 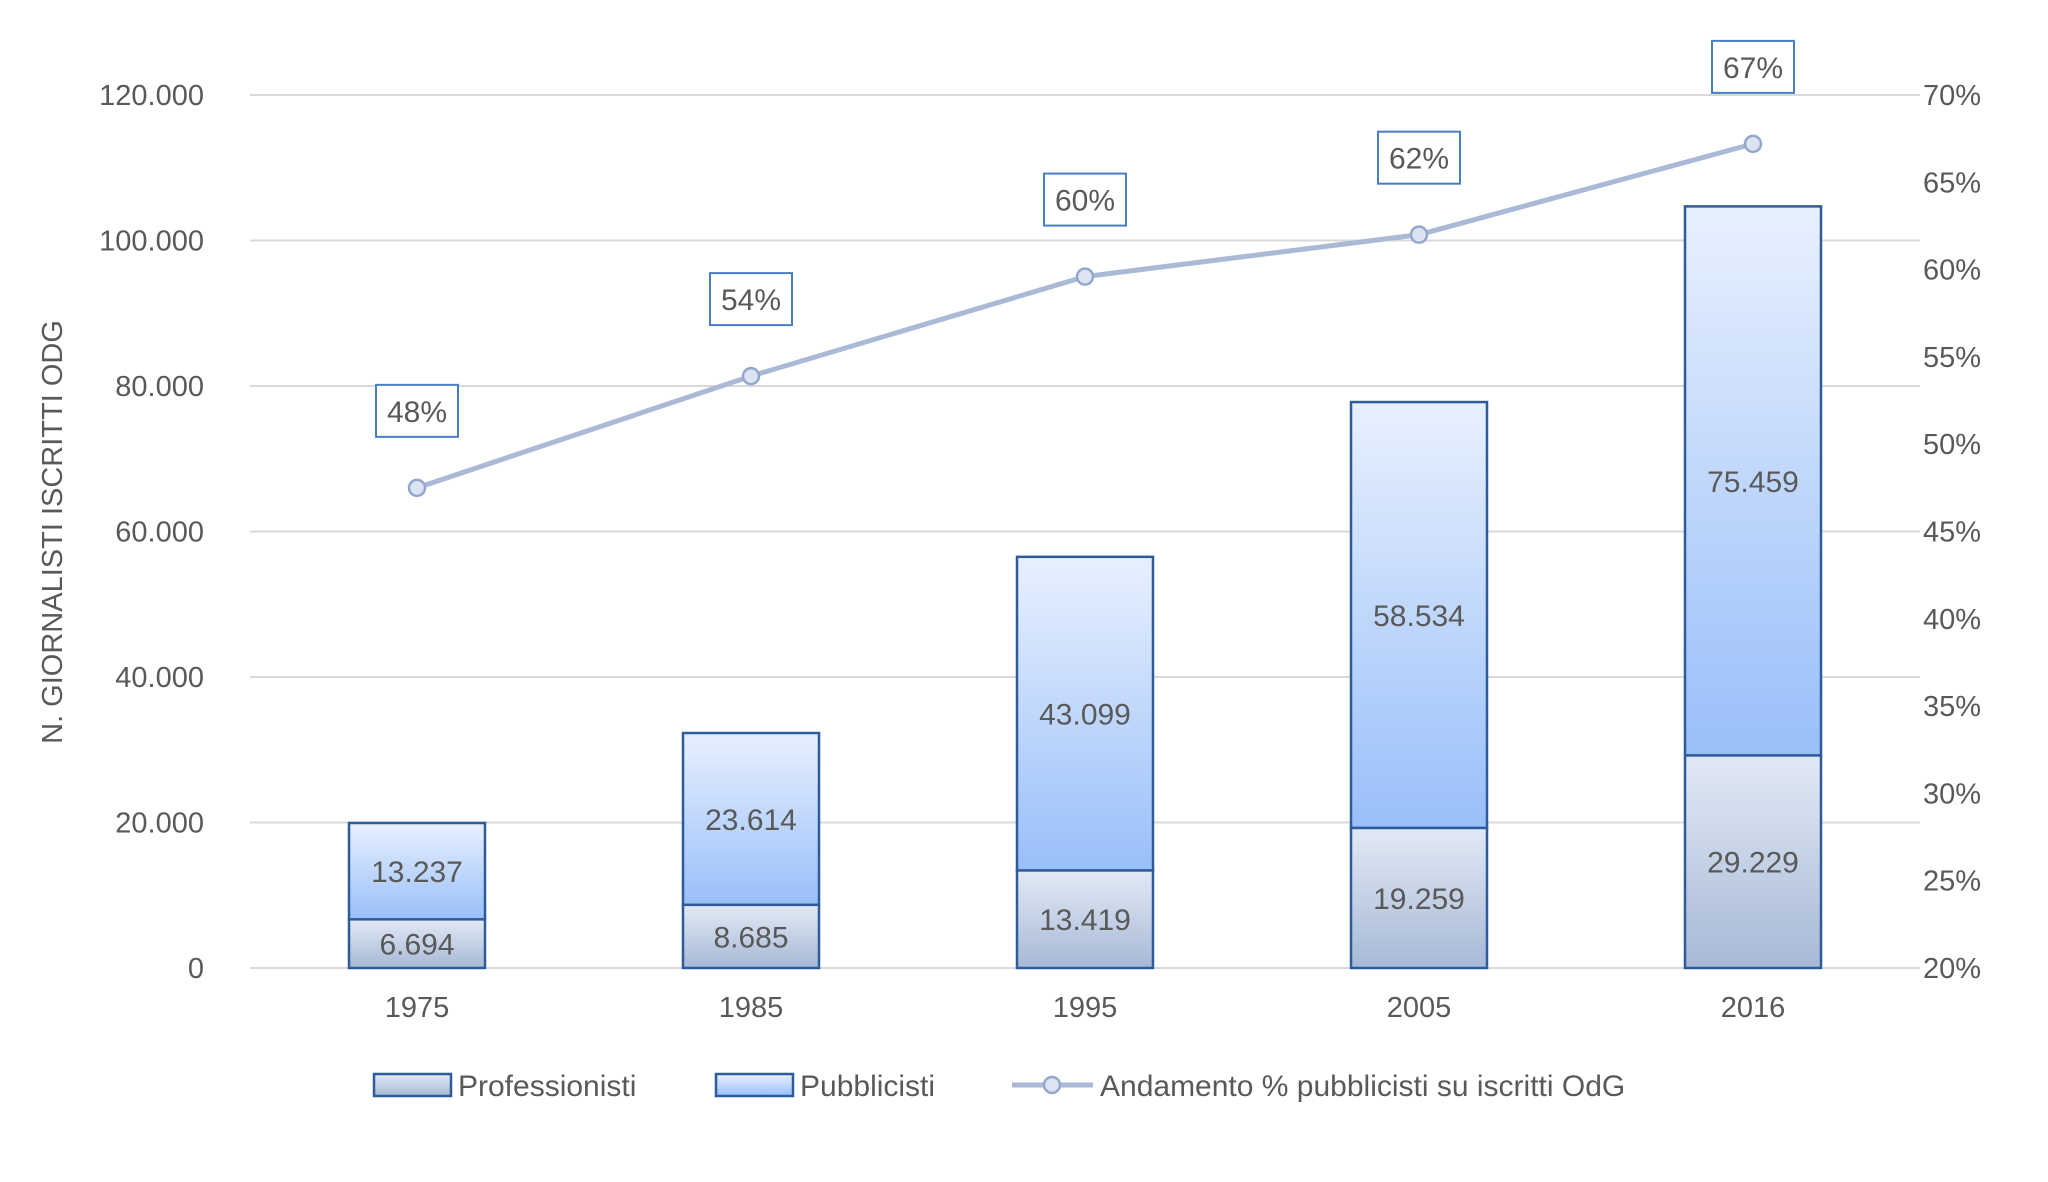 I want to click on line-data-label: 48%, so click(x=417, y=412).